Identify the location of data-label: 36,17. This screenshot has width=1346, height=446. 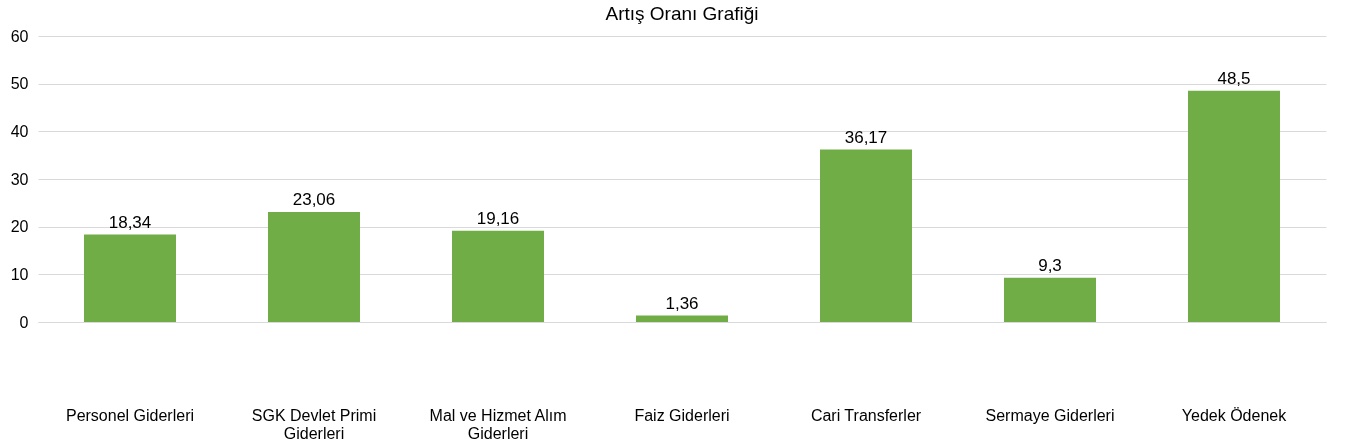
(866, 137).